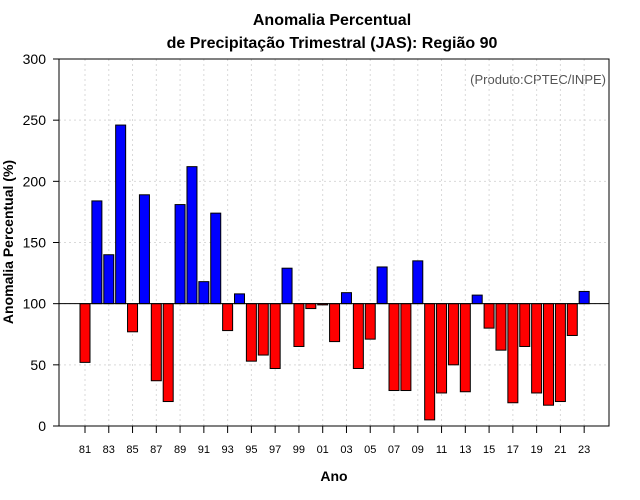  I want to click on x-tick-label: 99, so click(299, 450).